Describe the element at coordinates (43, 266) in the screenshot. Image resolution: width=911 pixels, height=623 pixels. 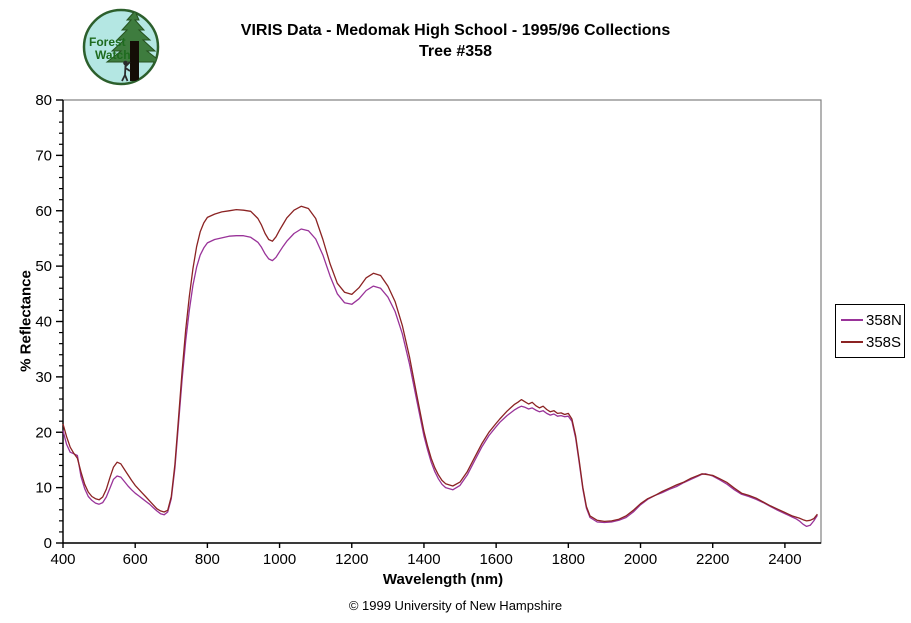
I see `y-tick-label: 50` at that location.